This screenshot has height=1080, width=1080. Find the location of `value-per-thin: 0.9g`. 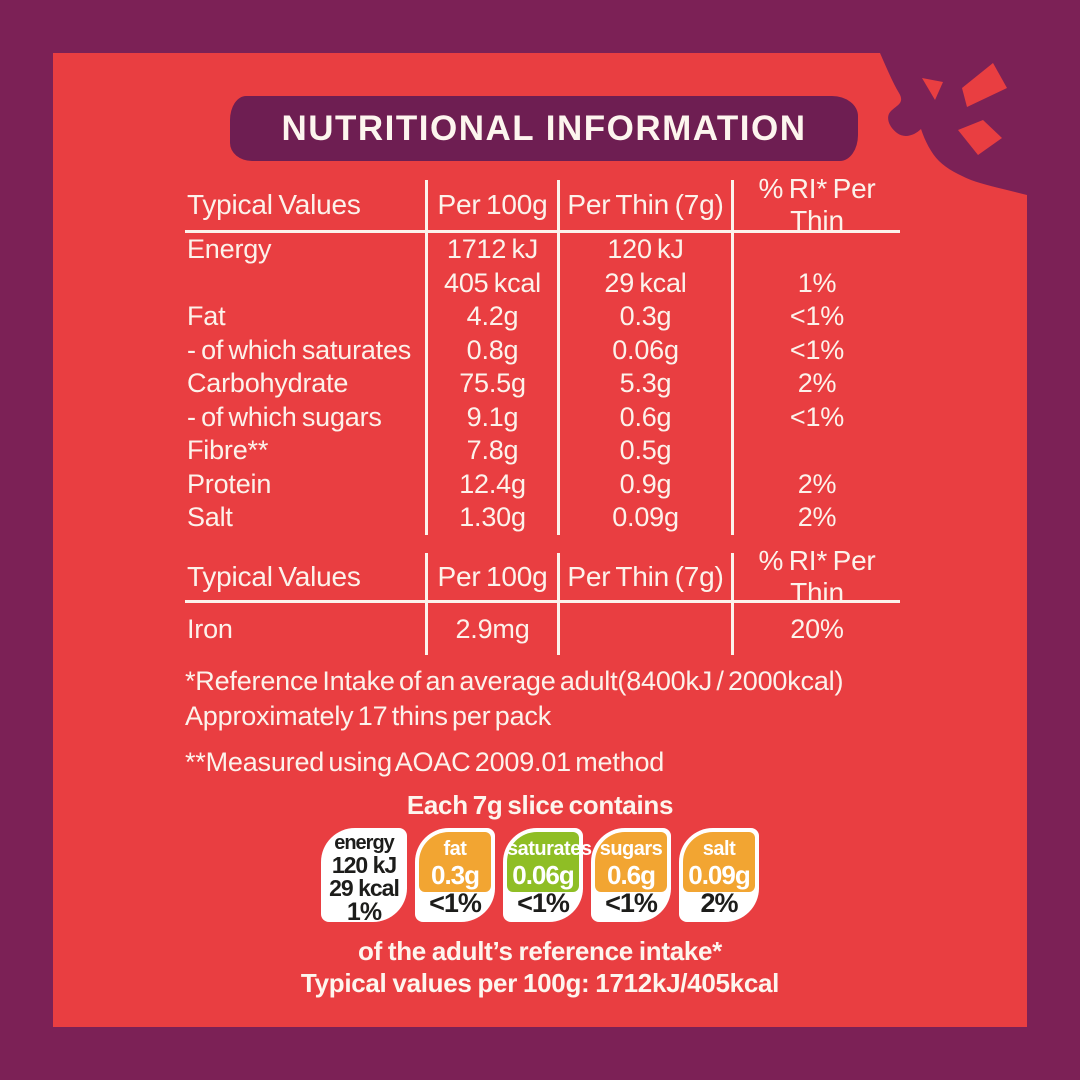

value-per-thin: 0.9g is located at coordinates (644, 484).